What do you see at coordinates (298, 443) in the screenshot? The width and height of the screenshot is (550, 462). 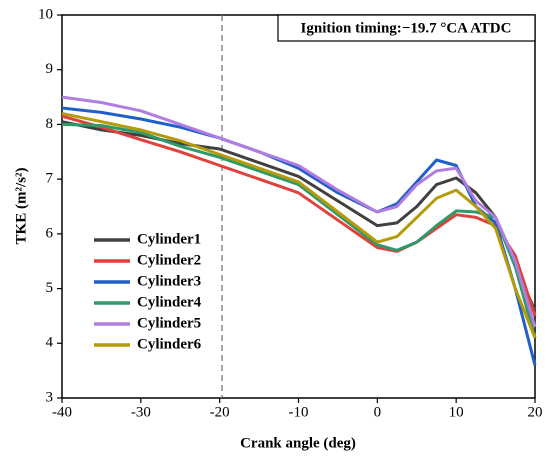 I see `x-axis-label: Crank angle (deg)` at bounding box center [298, 443].